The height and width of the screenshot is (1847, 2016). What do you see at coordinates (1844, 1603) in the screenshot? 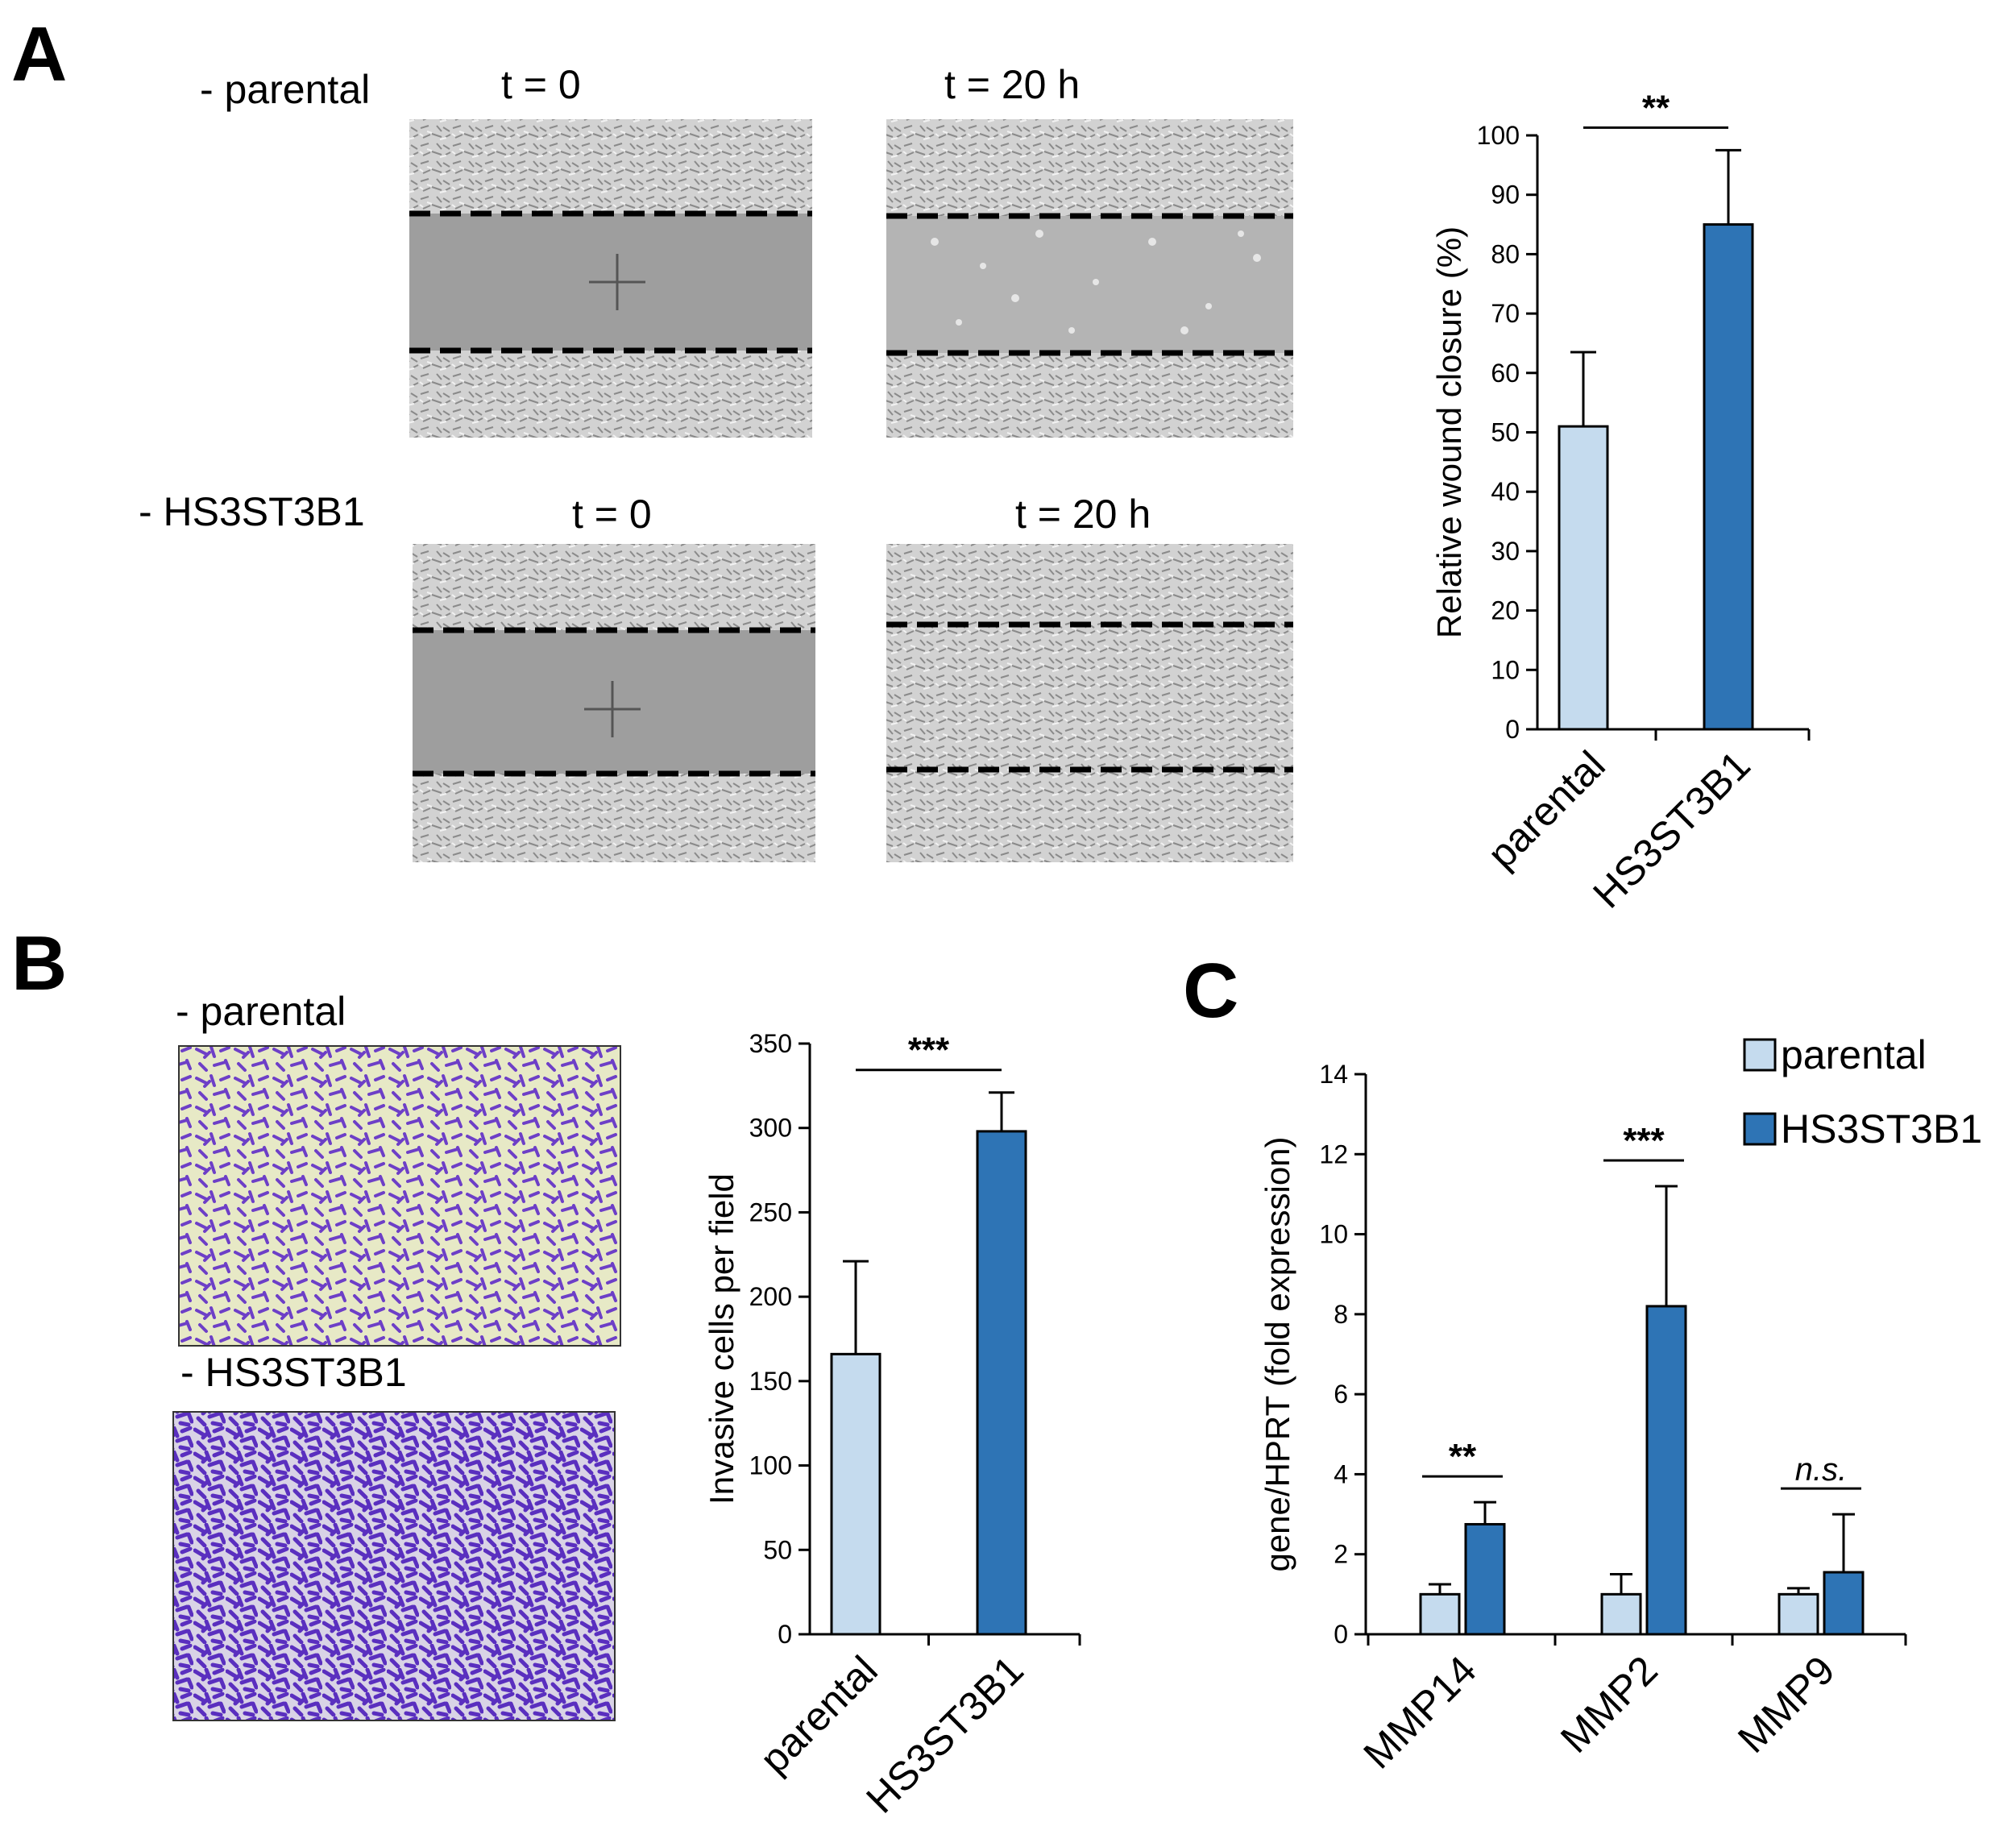
I see `bar-mmp9-hs3st3b1` at bounding box center [1844, 1603].